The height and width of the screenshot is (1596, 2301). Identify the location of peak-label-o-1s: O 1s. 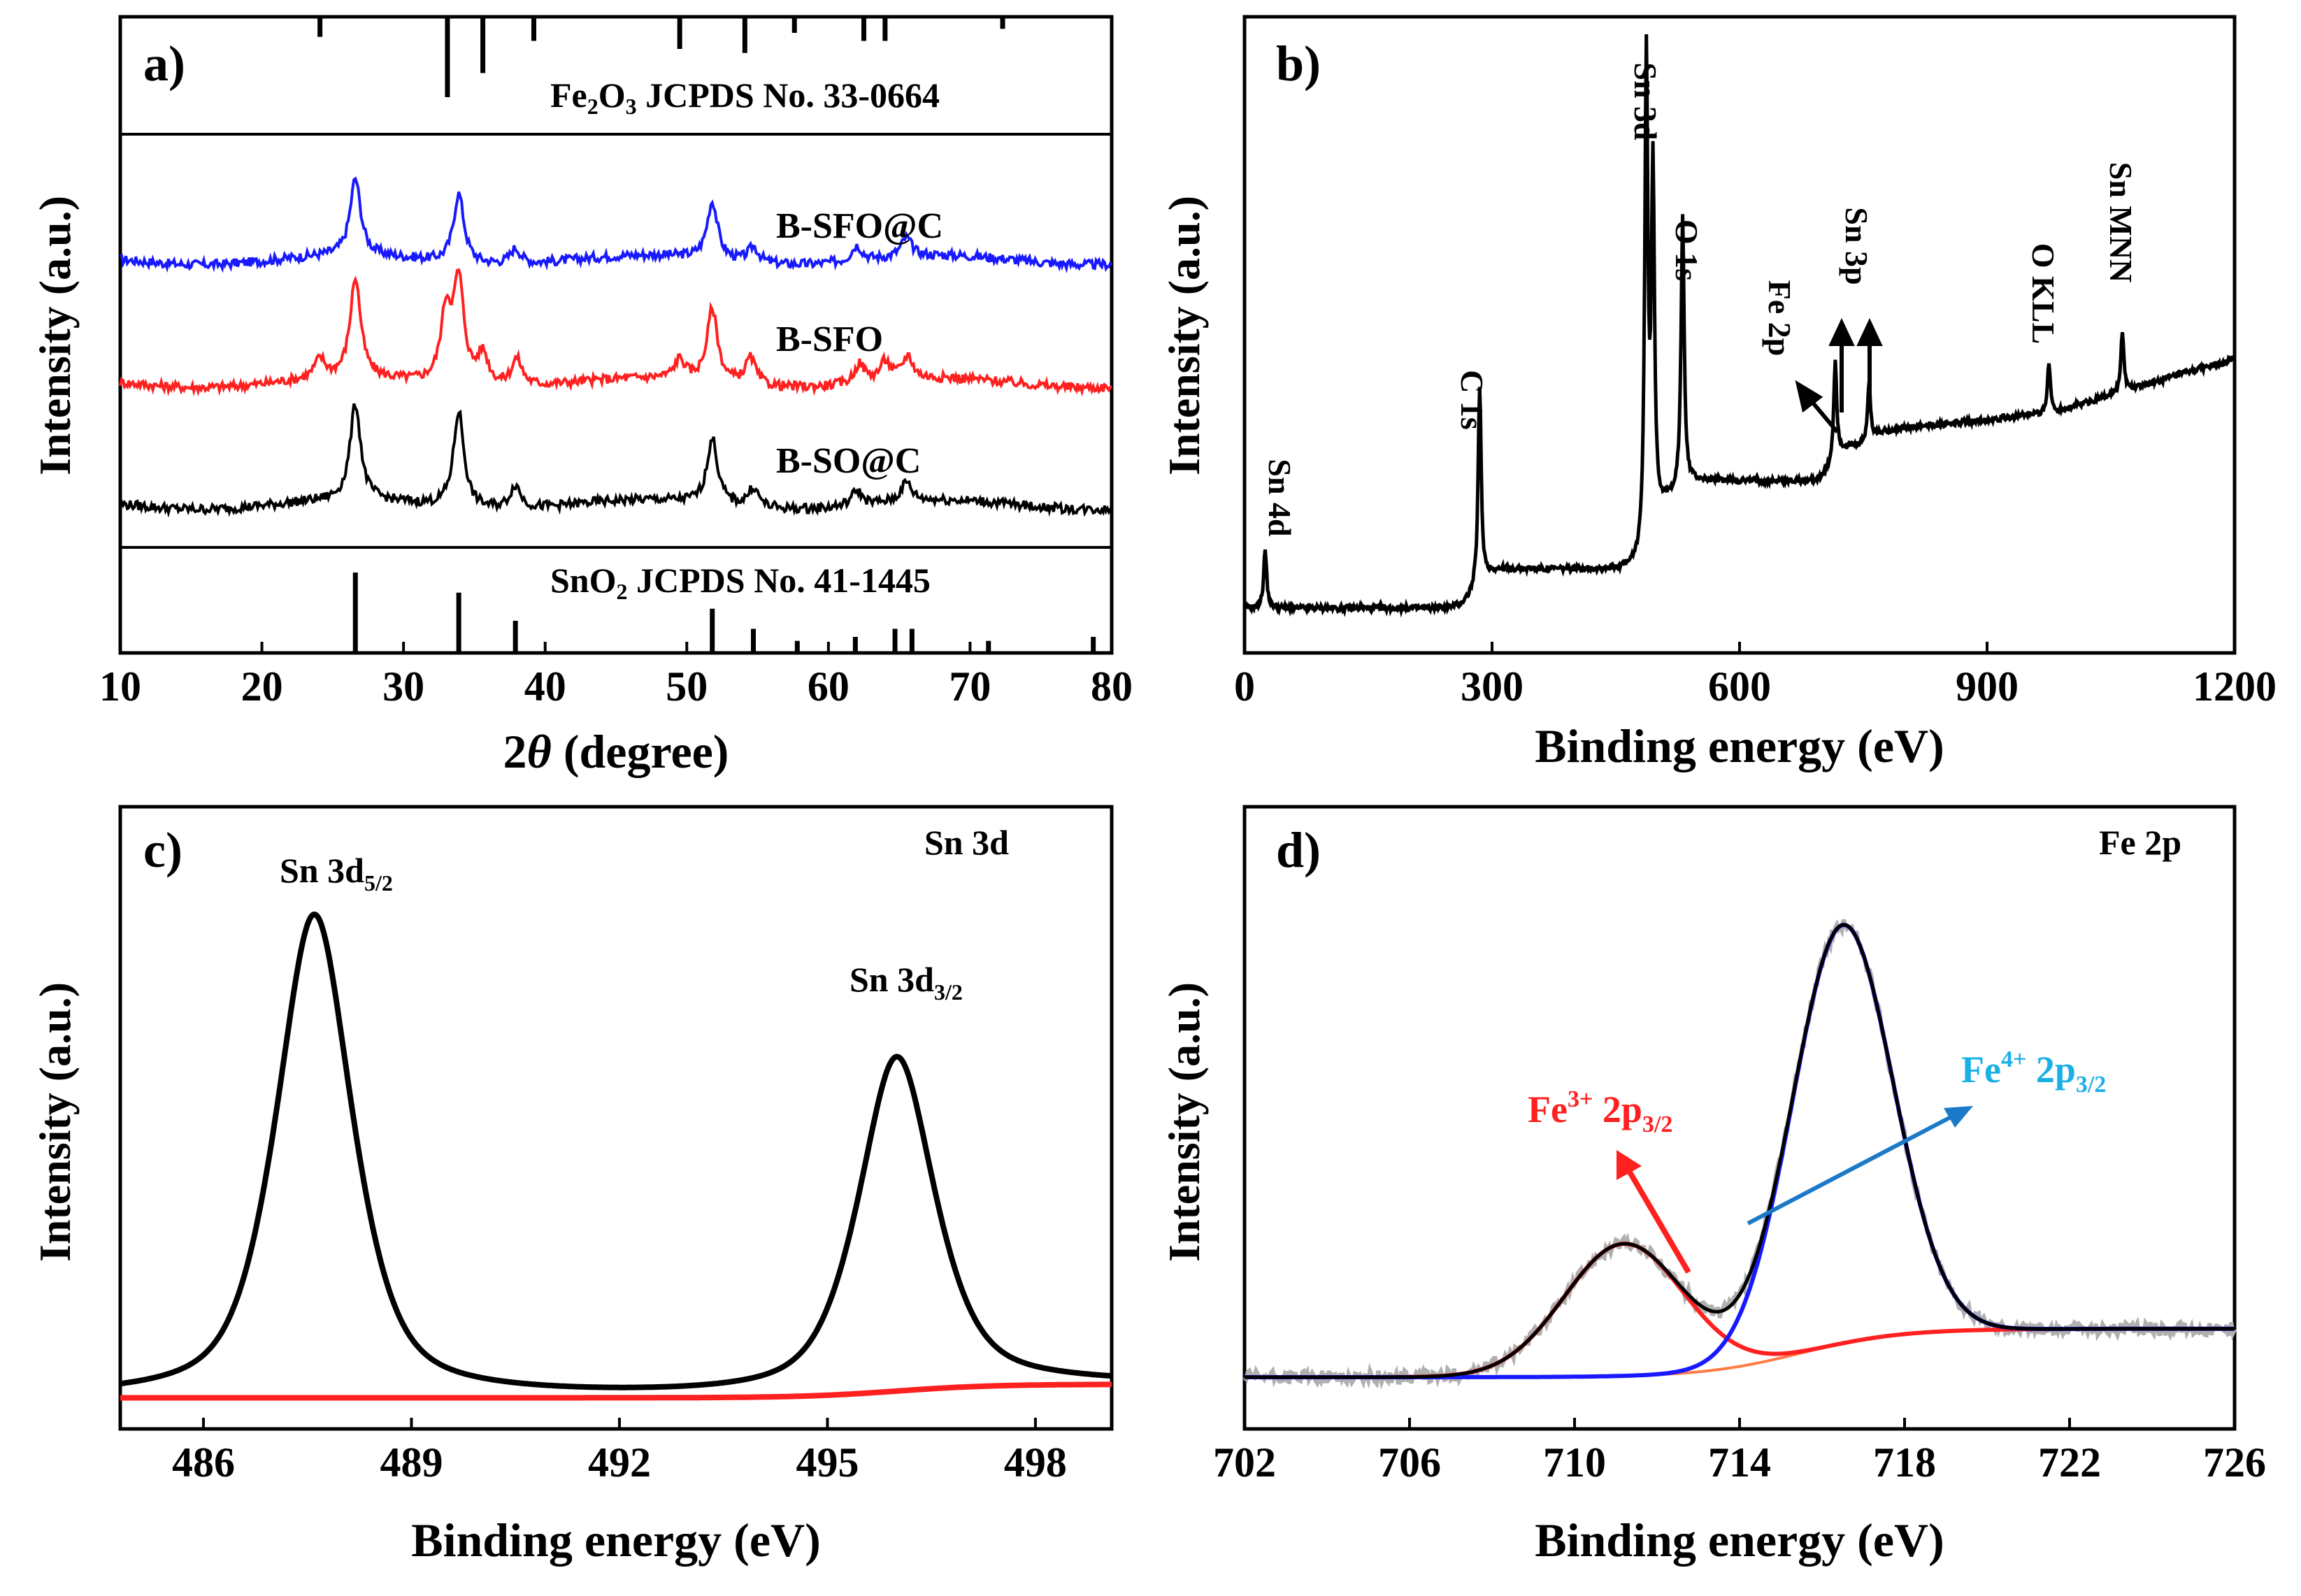
(1687, 250).